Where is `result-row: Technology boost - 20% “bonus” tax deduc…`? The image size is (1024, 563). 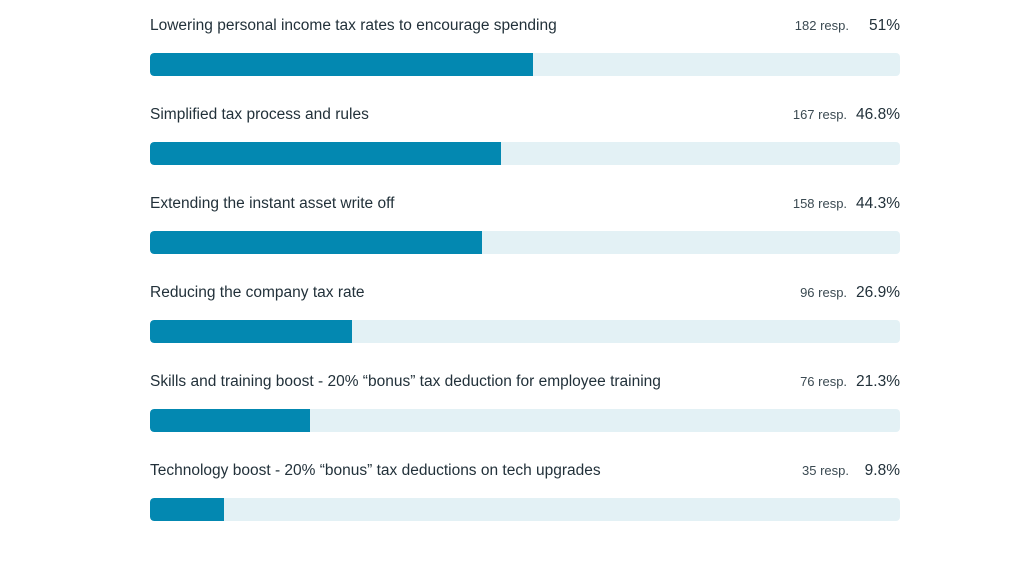 result-row: Technology boost - 20% “bonus” tax deduc… is located at coordinates (525, 503).